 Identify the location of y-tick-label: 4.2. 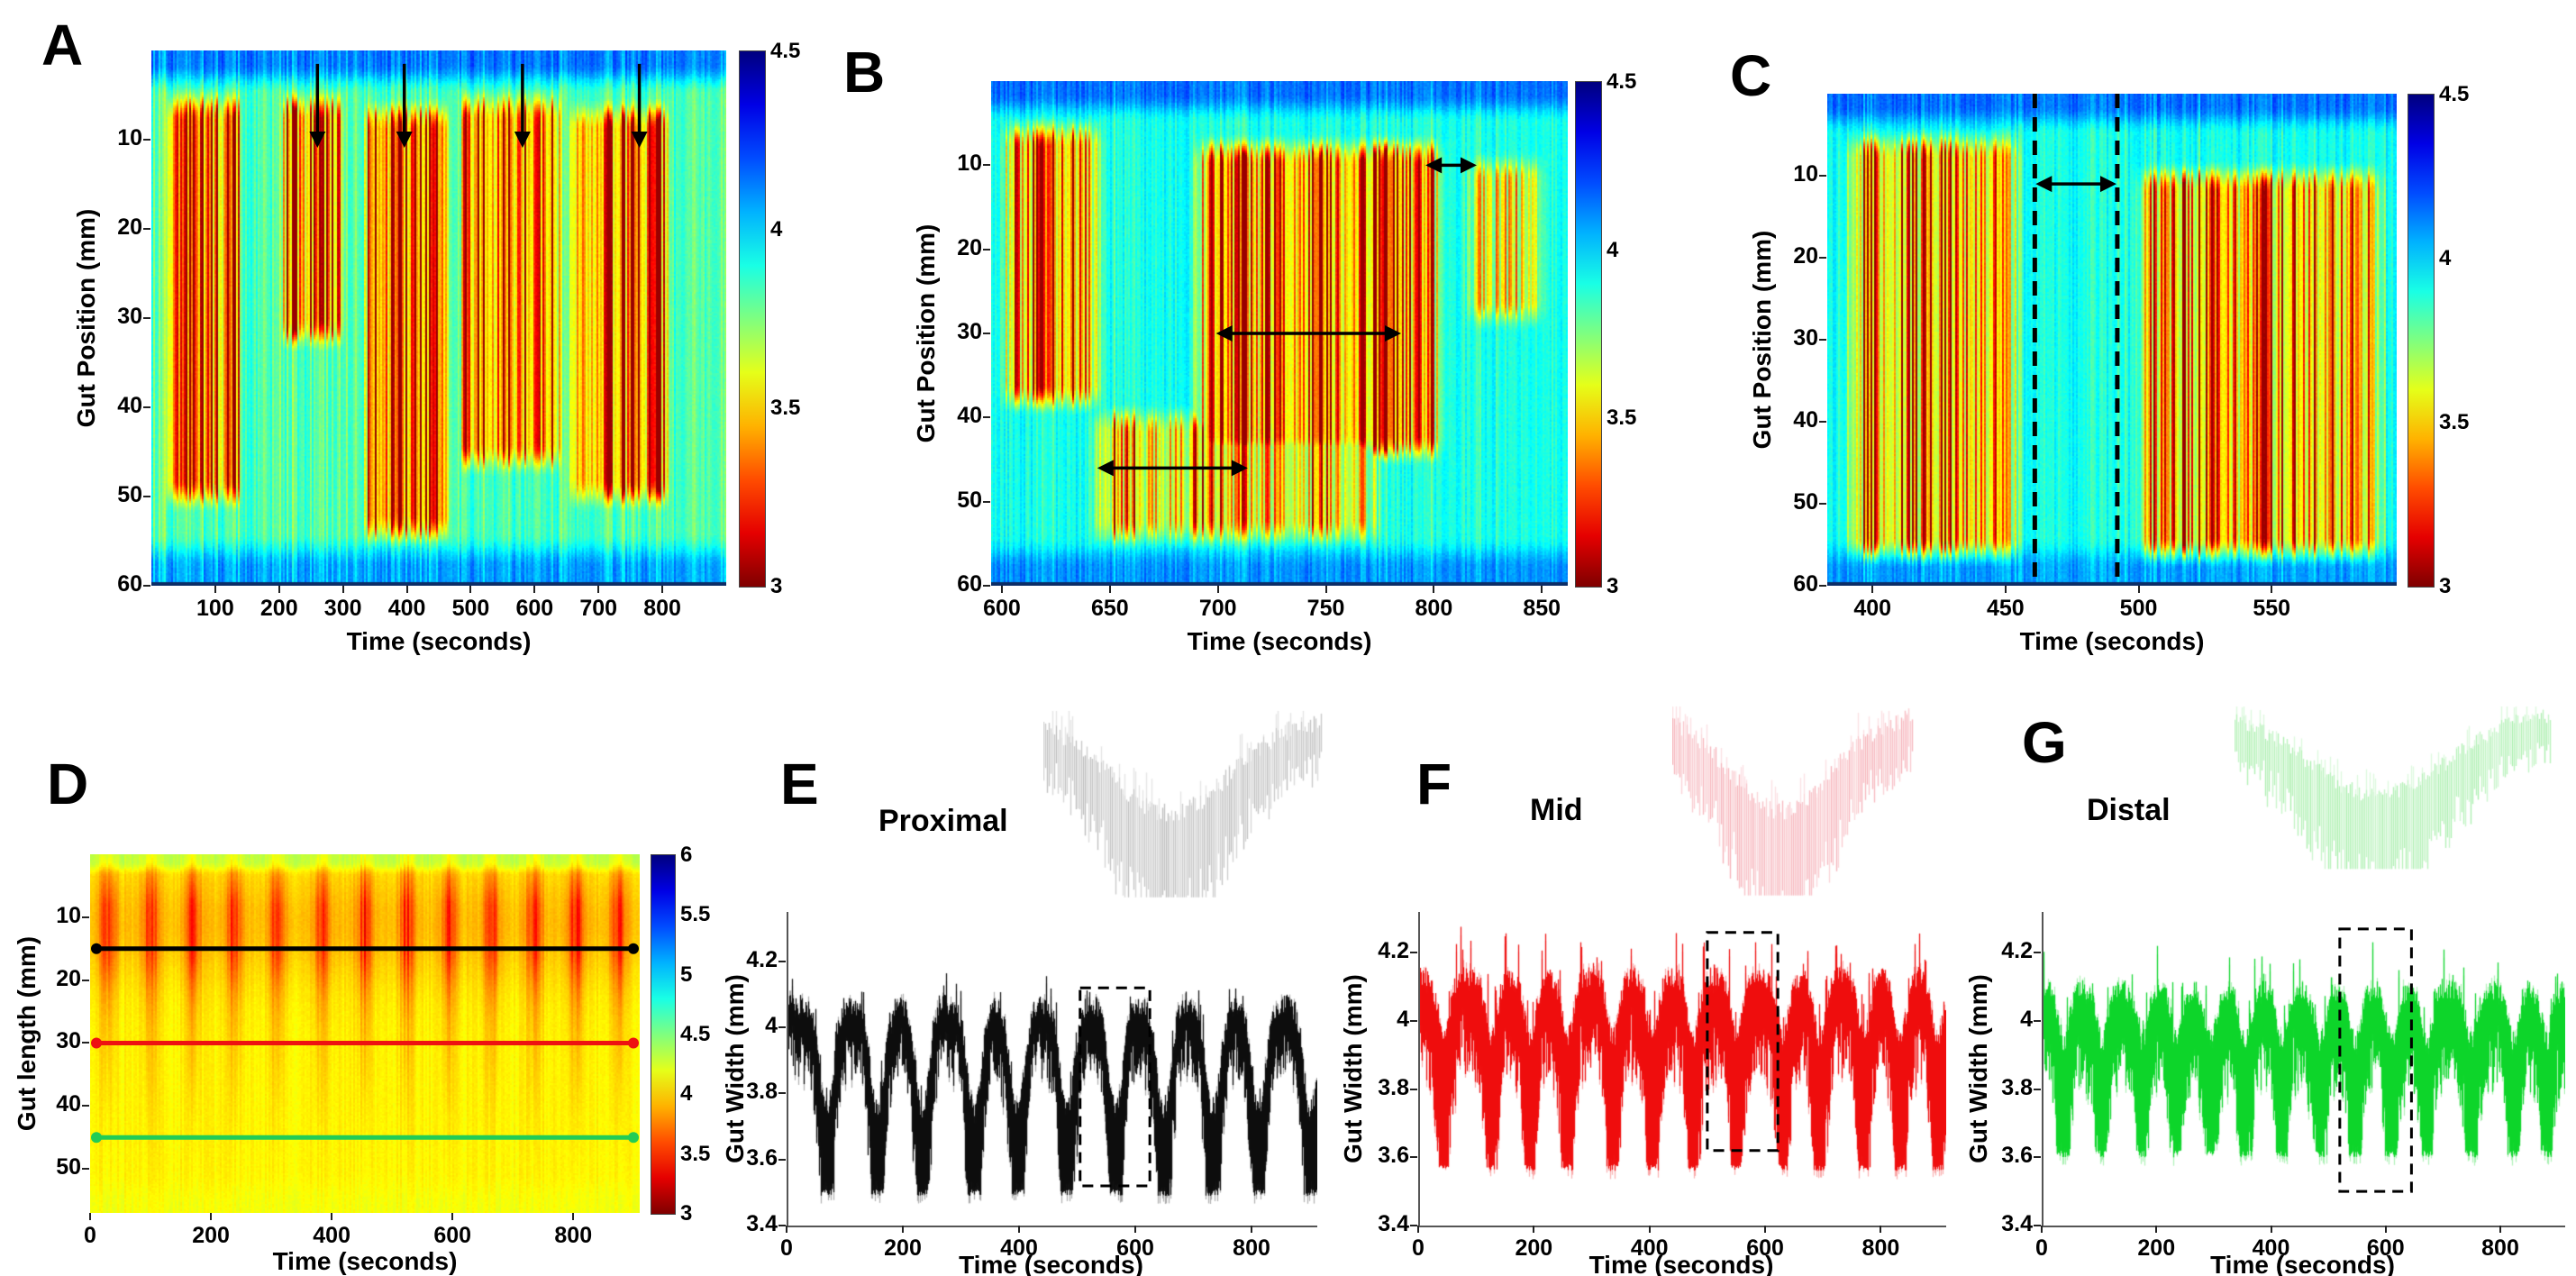
(2017, 951).